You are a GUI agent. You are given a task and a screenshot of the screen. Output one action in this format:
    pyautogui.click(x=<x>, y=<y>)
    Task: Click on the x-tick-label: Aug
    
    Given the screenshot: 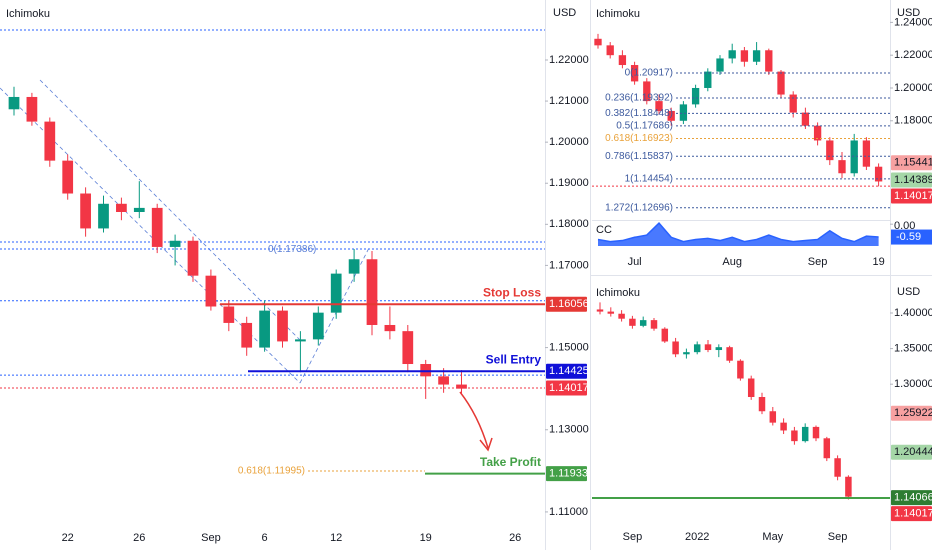 What is the action you would take?
    pyautogui.click(x=732, y=262)
    